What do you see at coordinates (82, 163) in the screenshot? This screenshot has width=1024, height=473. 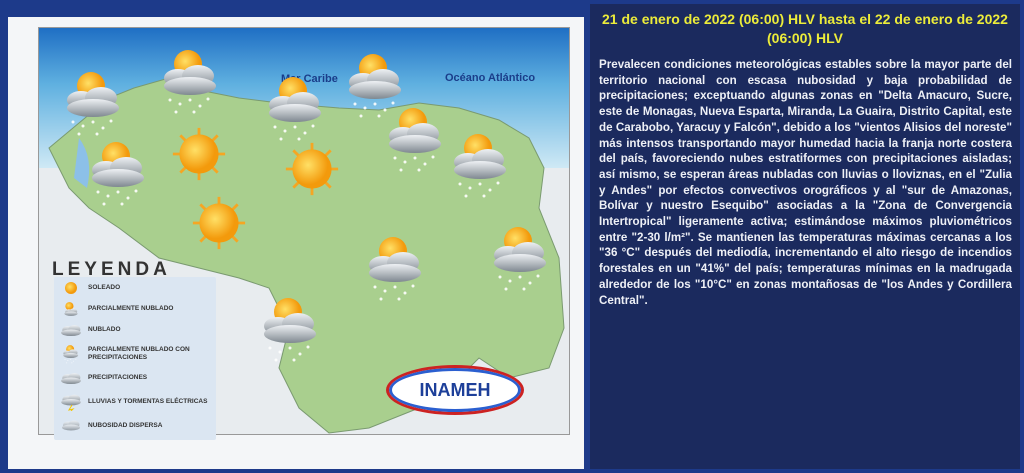 I see `lake-maracaibo` at bounding box center [82, 163].